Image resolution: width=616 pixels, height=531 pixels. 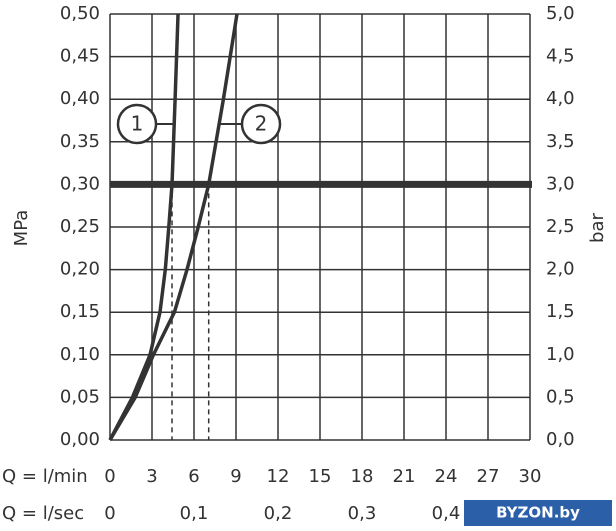 I want to click on y2-tick-label: 2,5, so click(x=560, y=226).